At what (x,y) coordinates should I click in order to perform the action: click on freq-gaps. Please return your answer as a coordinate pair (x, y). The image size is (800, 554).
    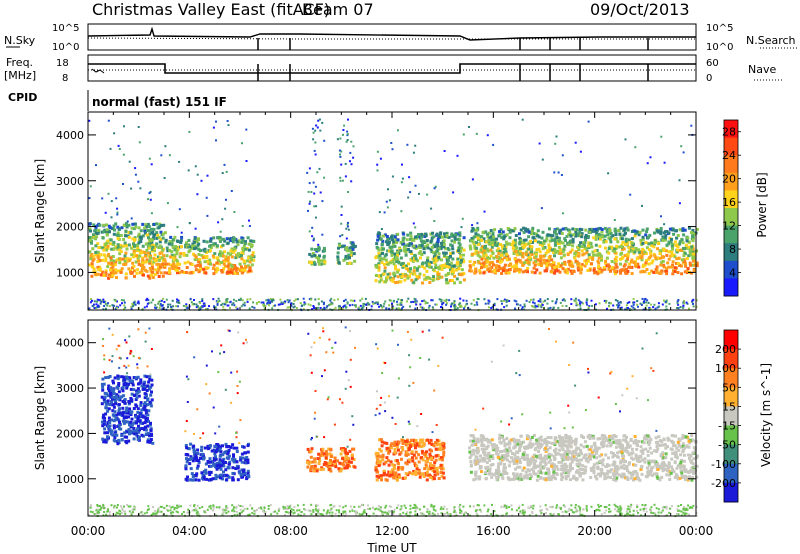
    Looking at the image, I should click on (453, 72).